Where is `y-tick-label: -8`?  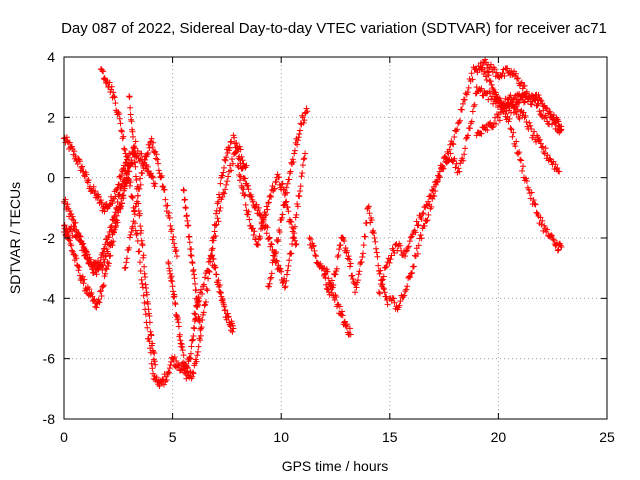
y-tick-label: -8 is located at coordinates (49, 419).